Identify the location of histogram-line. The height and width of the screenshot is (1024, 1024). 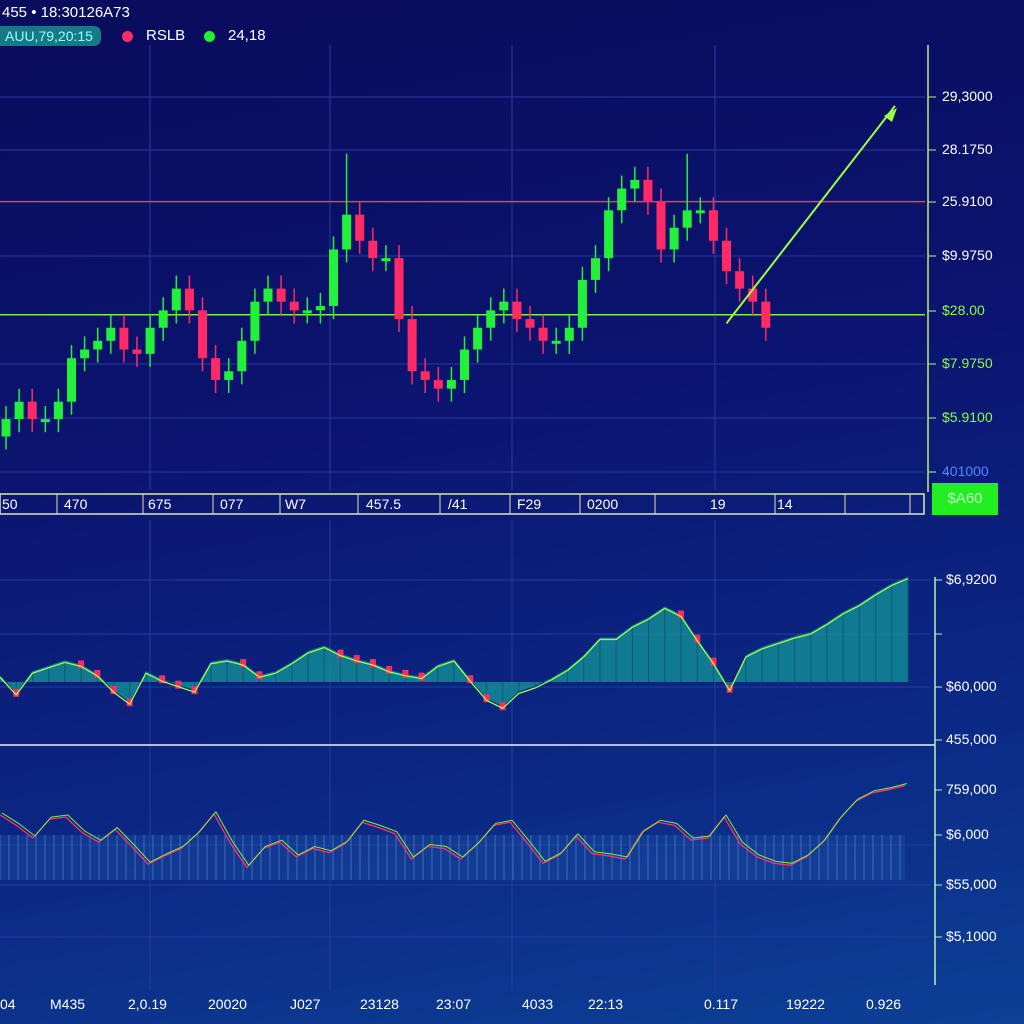
(454, 644).